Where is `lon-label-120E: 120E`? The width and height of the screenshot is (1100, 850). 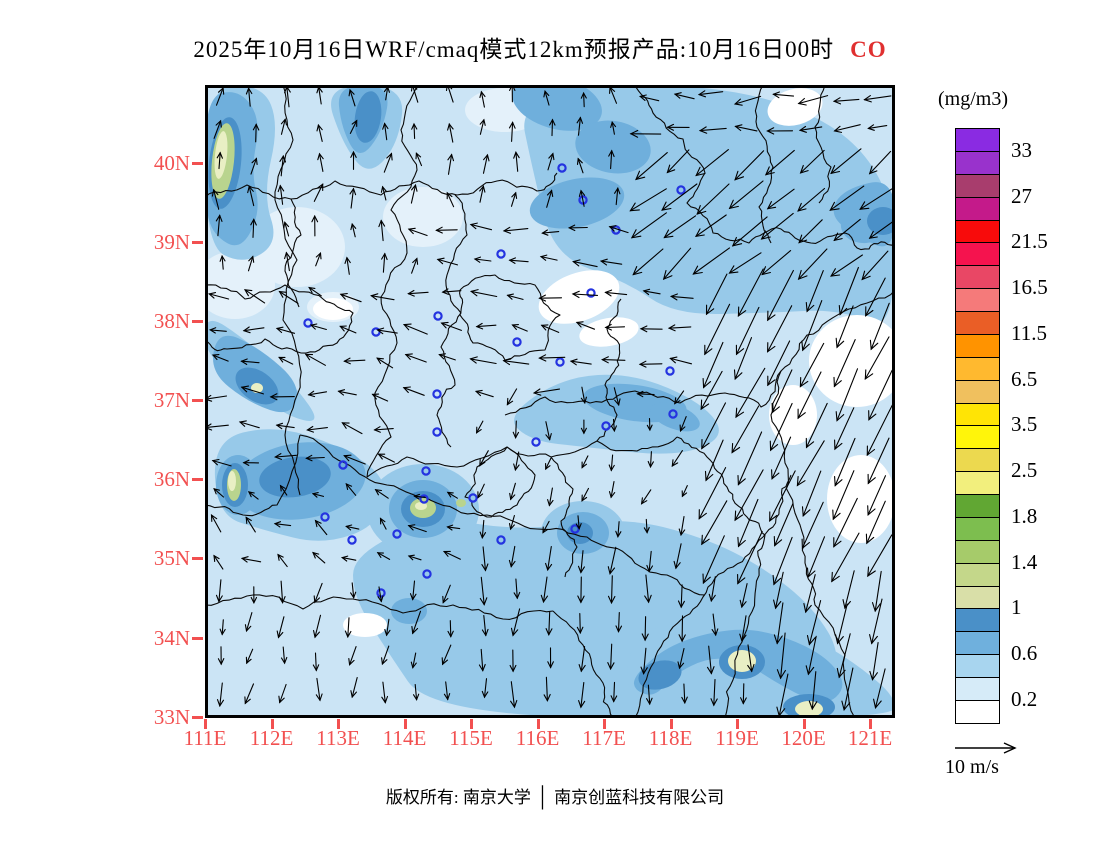
lon-label-120E: 120E is located at coordinates (803, 738).